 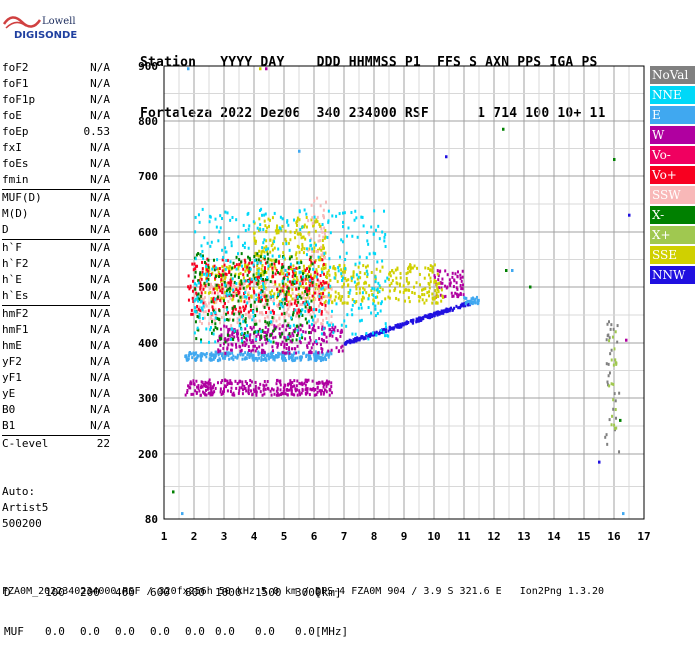 I want to click on legend-entry: NoVal, so click(x=672, y=75).